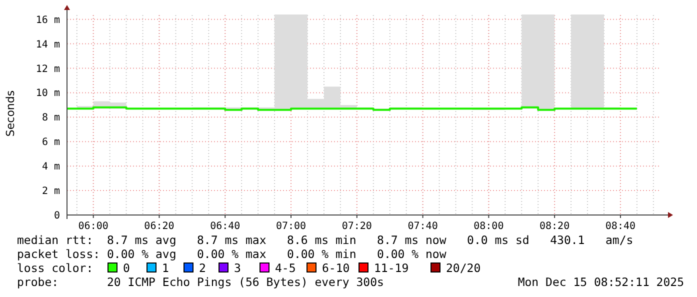  I want to click on text: packet loss: 0.00 % avg 0.00 % max 0.00 % min 0.00 % now, so click(231, 254).